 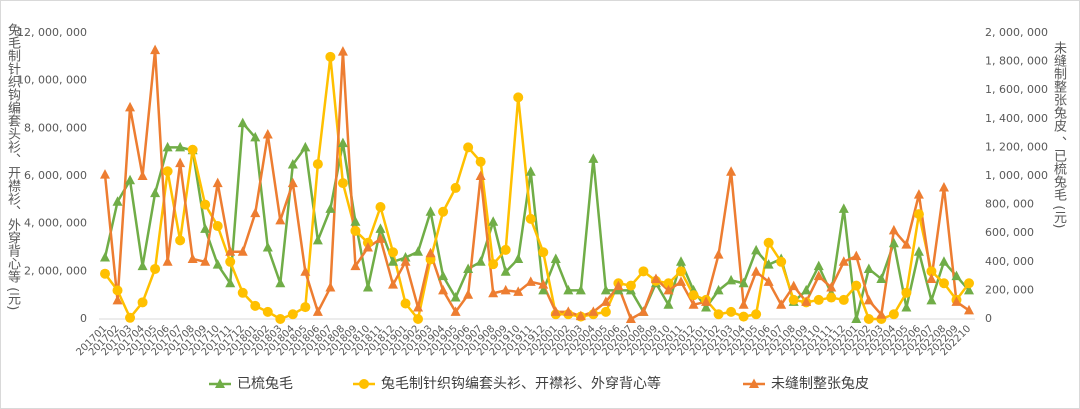 I want to click on y2-tick-label: 0, so click(x=988, y=318).